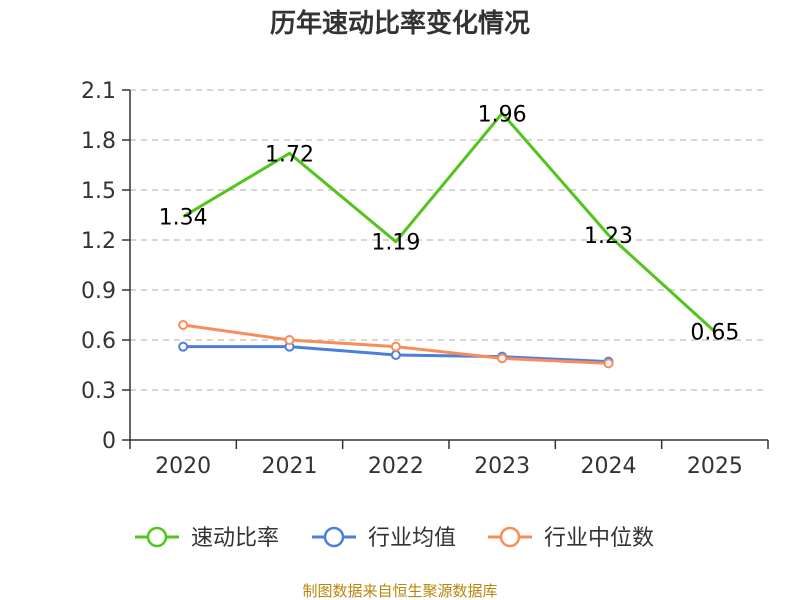 This screenshot has width=800, height=600. Describe the element at coordinates (109, 441) in the screenshot. I see `y-tick-label: 0` at that location.